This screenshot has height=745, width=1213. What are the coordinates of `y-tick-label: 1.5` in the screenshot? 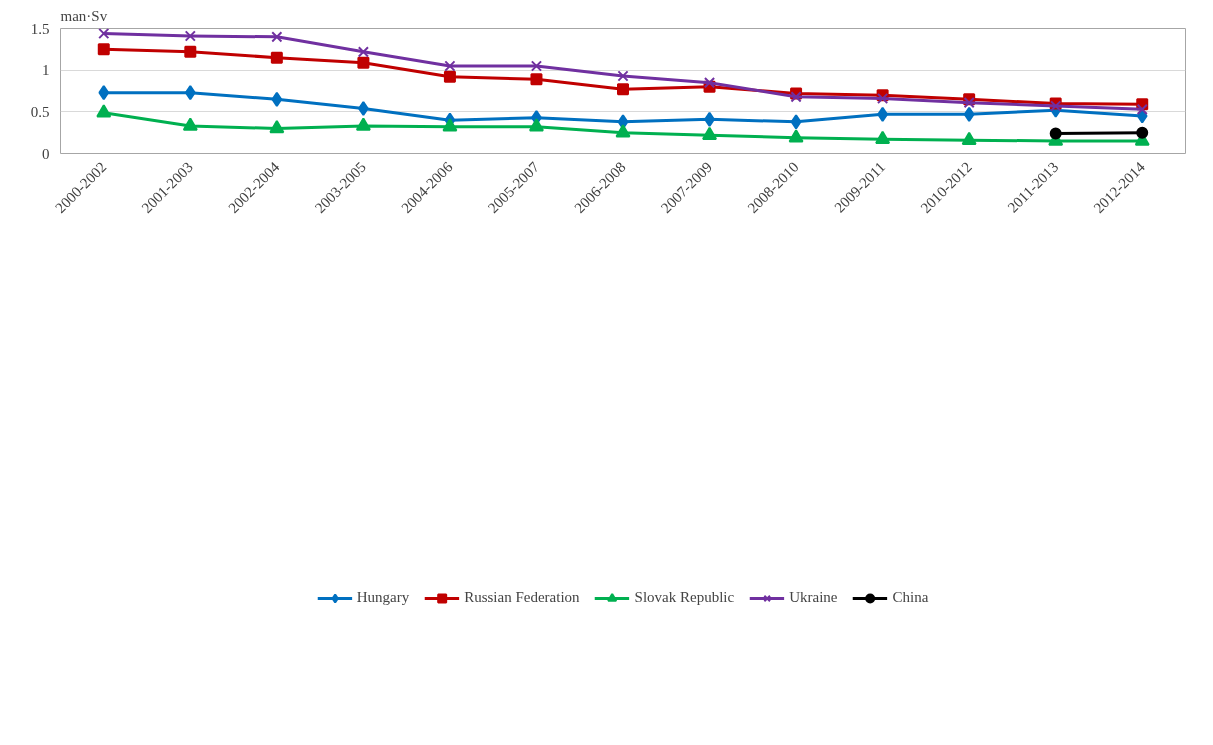 It's located at (40, 28).